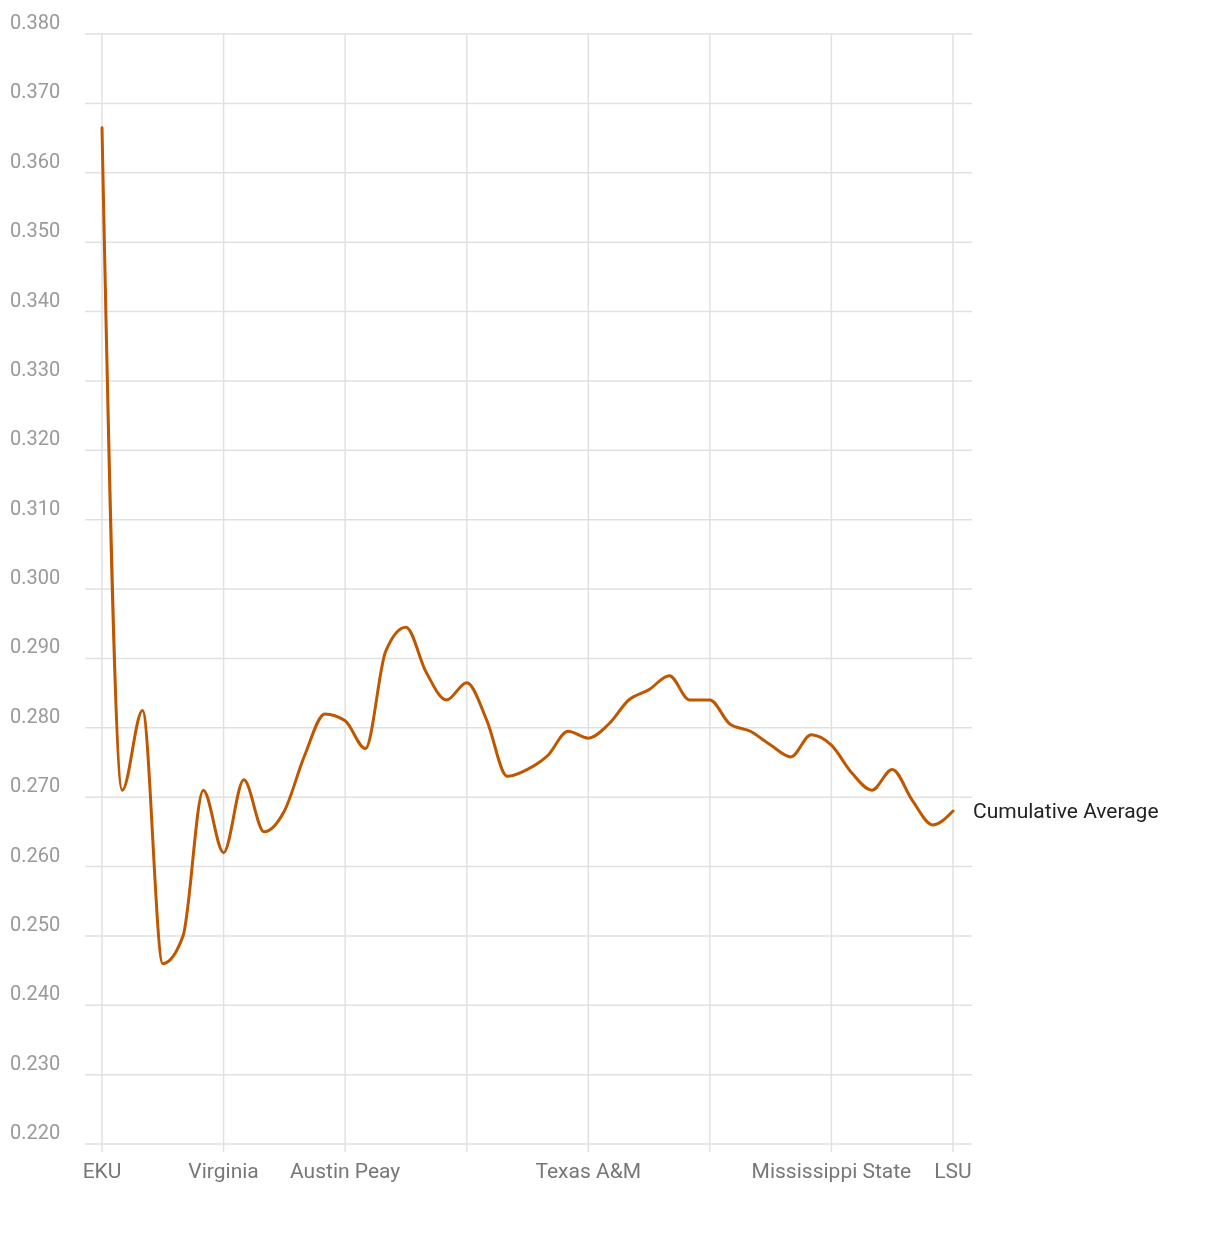 This screenshot has height=1250, width=1220. What do you see at coordinates (223, 1171) in the screenshot?
I see `x-tick-label: Virginia` at bounding box center [223, 1171].